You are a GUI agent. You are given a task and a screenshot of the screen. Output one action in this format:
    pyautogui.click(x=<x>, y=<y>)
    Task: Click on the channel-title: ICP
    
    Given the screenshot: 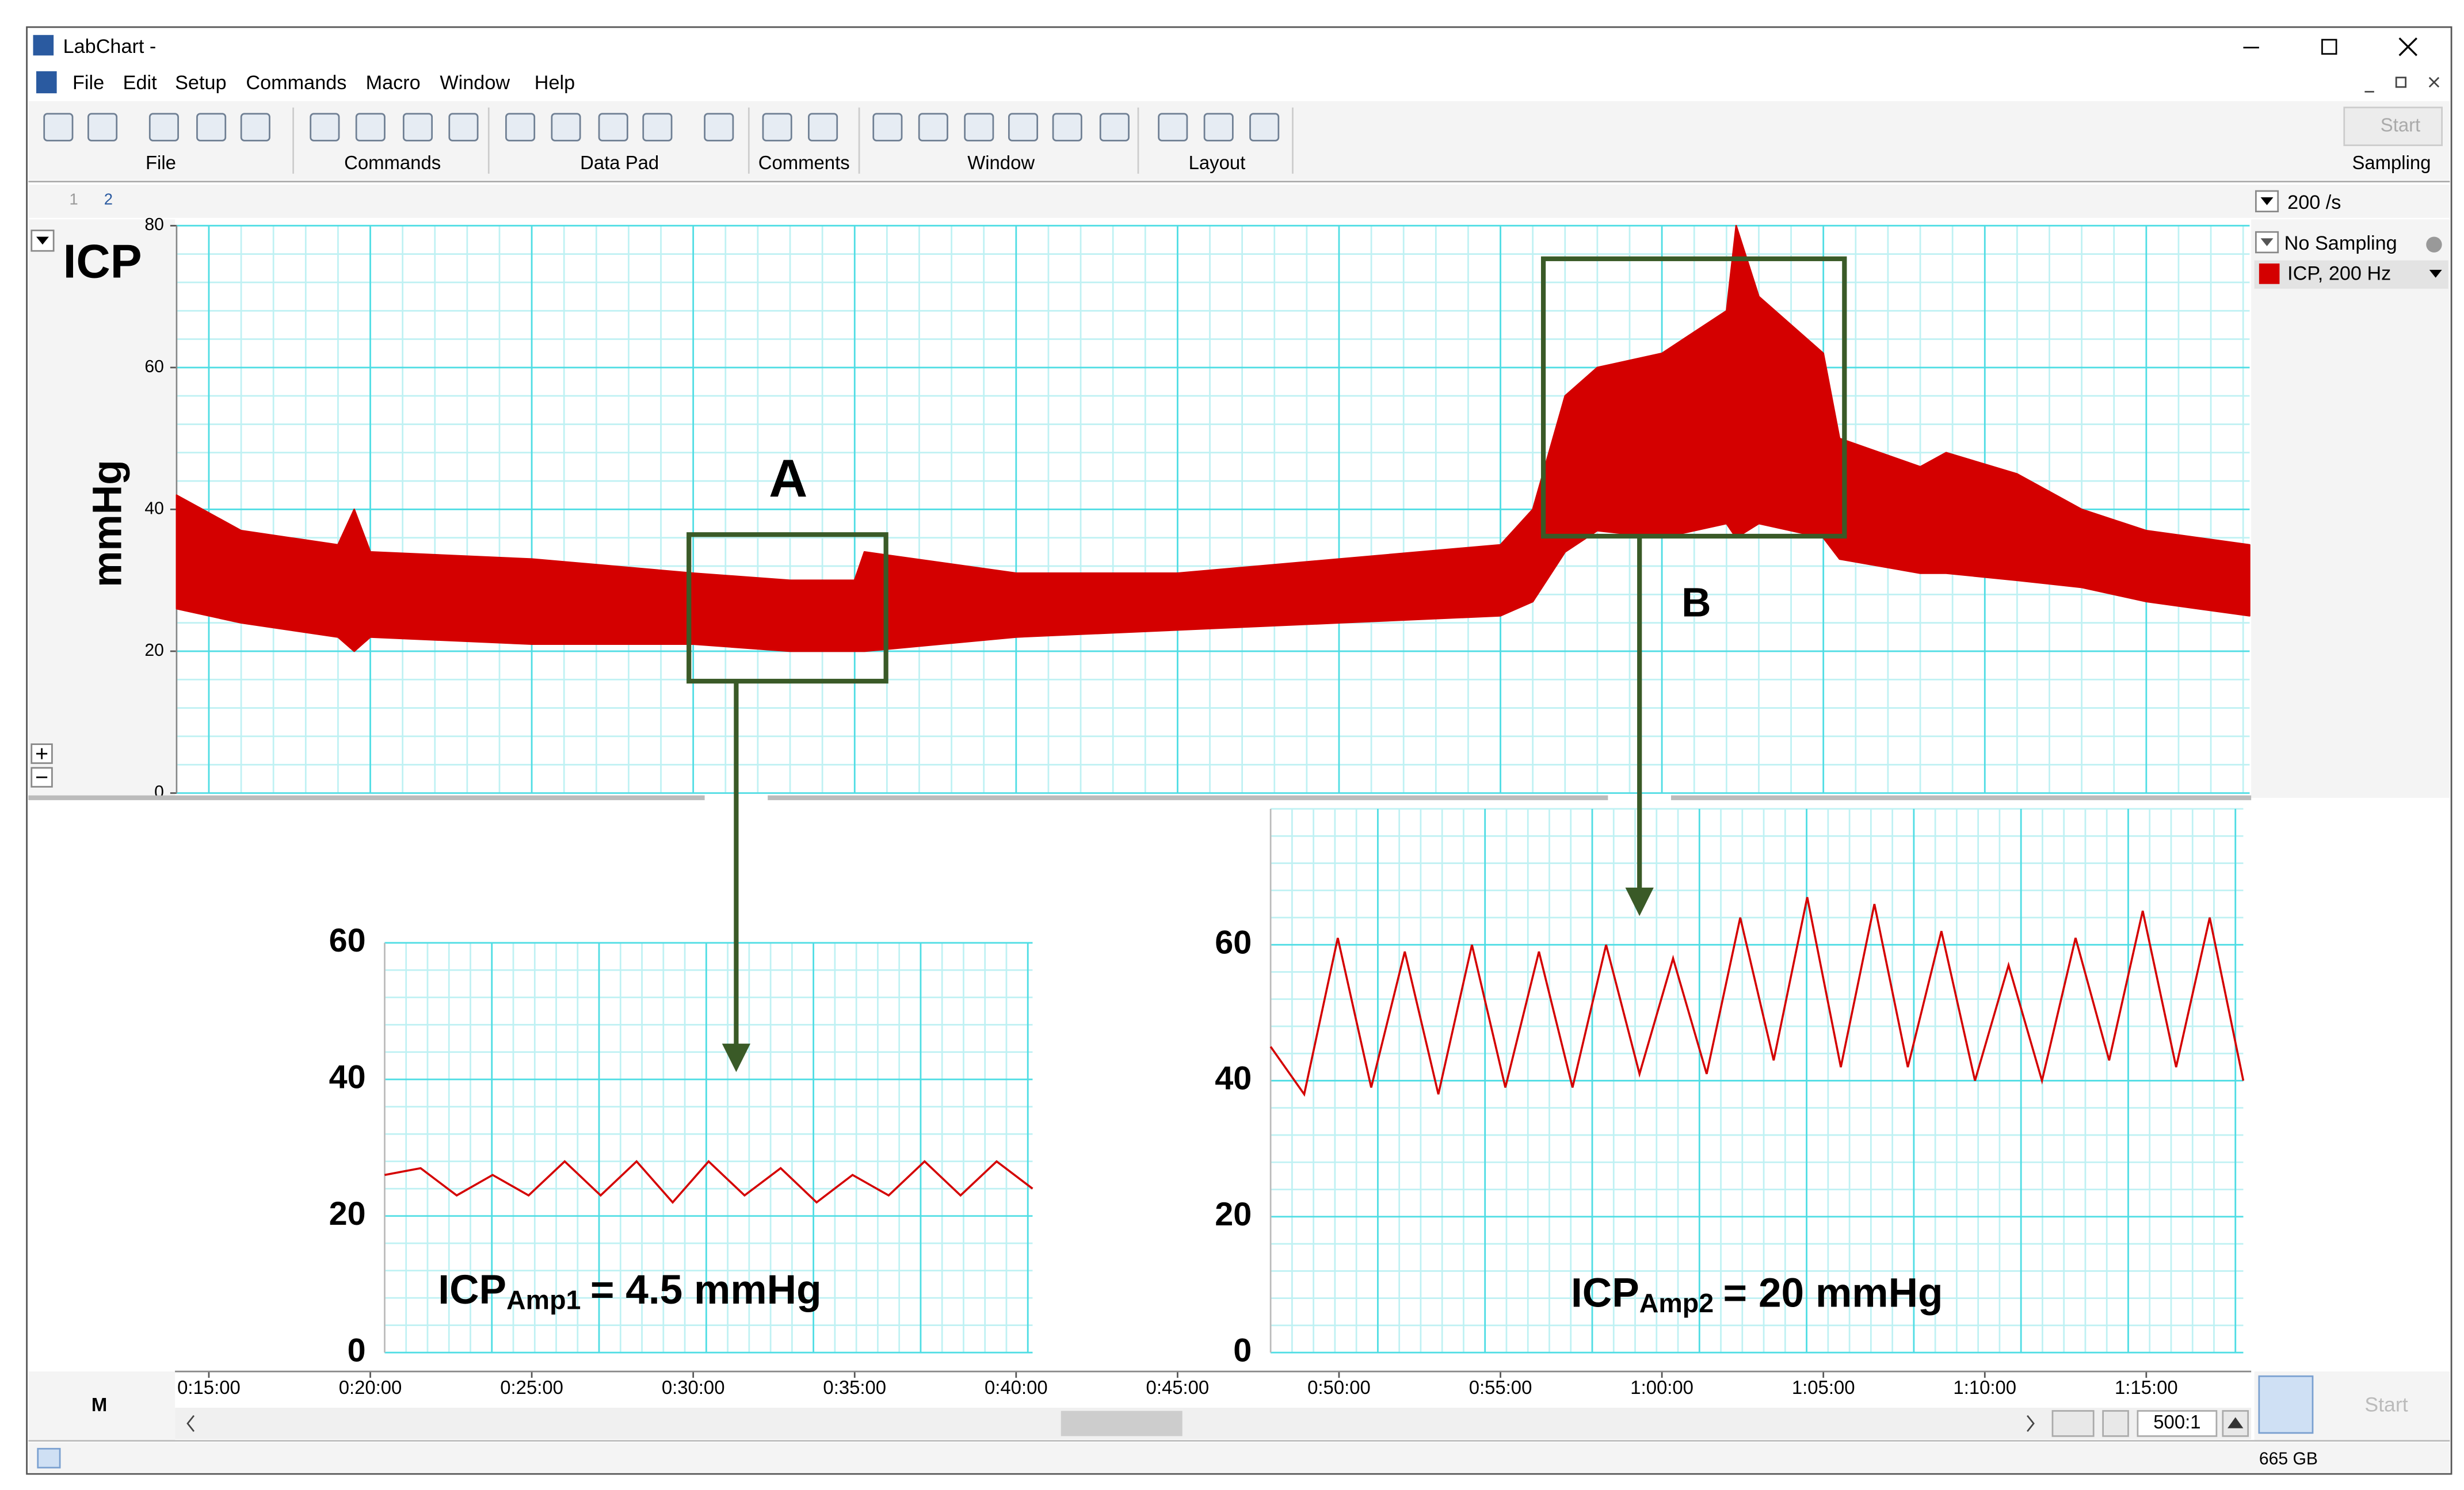 What is the action you would take?
    pyautogui.click(x=102, y=261)
    